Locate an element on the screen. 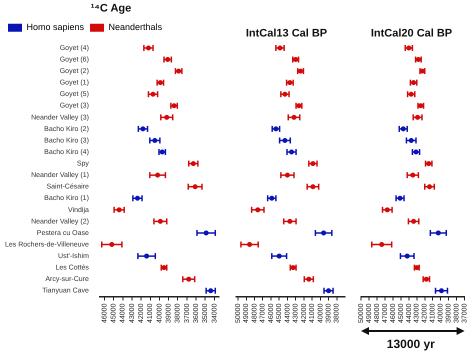  text: 13000 yr is located at coordinates (410, 344).